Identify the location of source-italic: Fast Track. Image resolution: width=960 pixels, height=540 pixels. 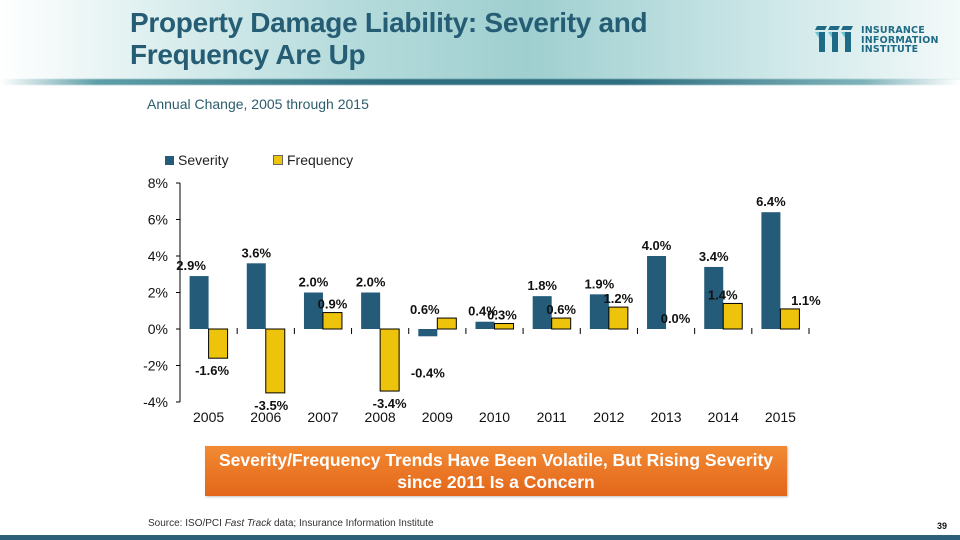
(248, 523).